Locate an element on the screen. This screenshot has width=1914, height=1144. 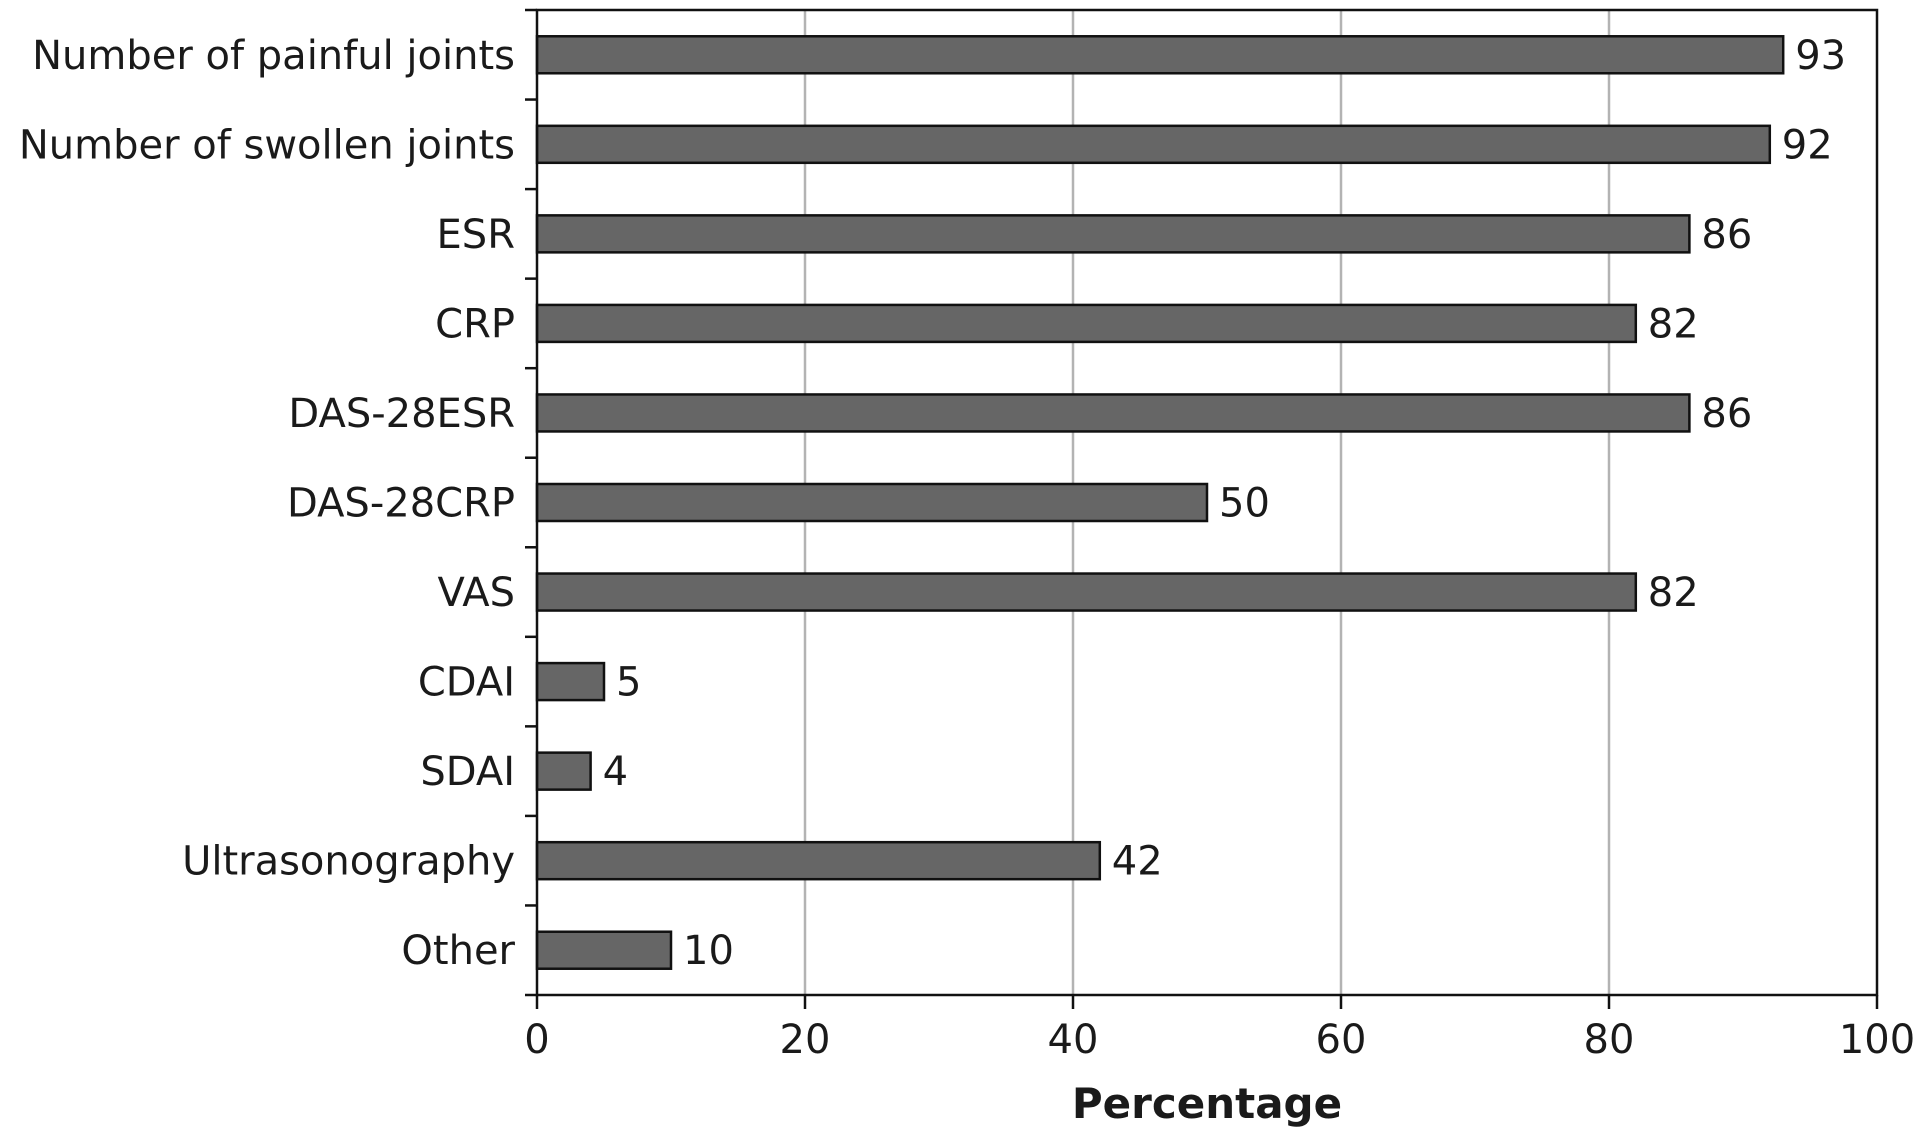
category-label-2: ESR is located at coordinates (476, 235).